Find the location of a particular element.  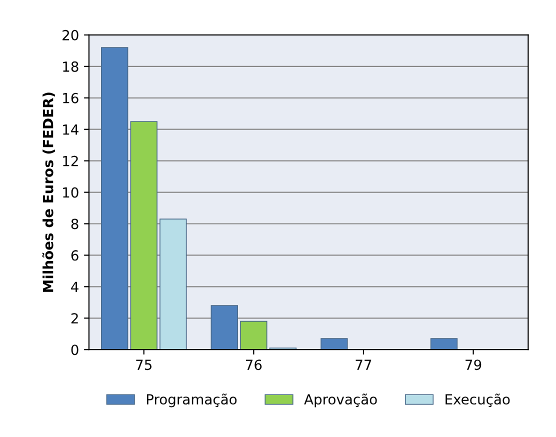

y-tick-label: 8 is located at coordinates (74, 224).